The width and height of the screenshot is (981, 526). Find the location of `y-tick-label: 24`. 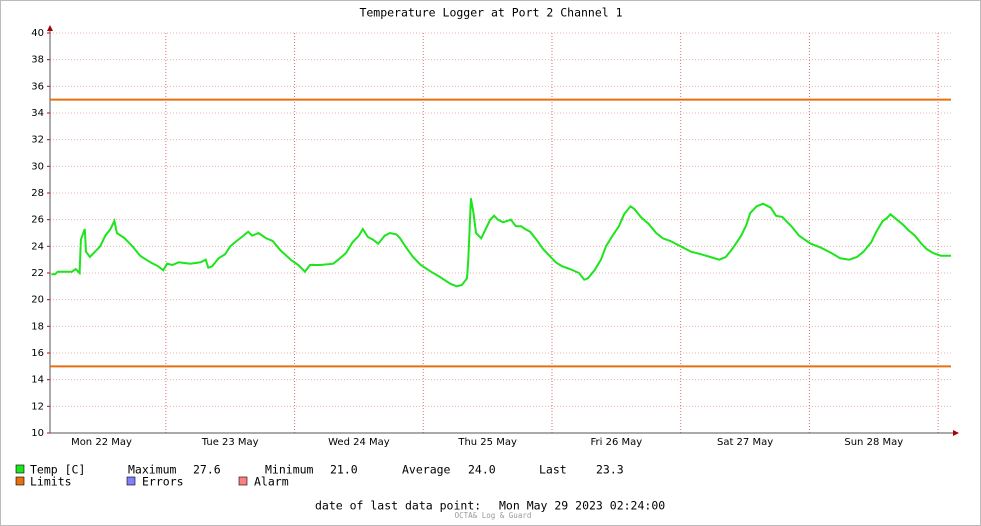

y-tick-label: 24 is located at coordinates (37, 246).